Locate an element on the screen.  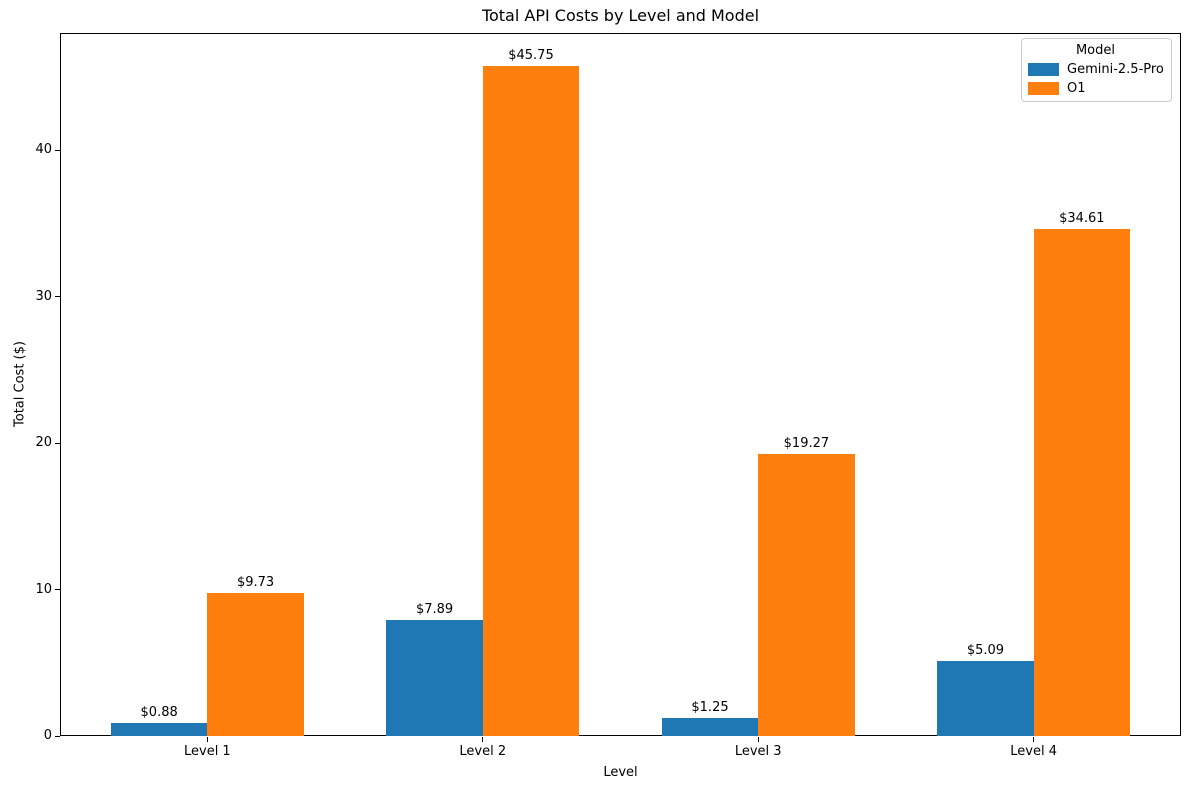
legend-entry: Gemini-2.5-Pro is located at coordinates (1096, 69).